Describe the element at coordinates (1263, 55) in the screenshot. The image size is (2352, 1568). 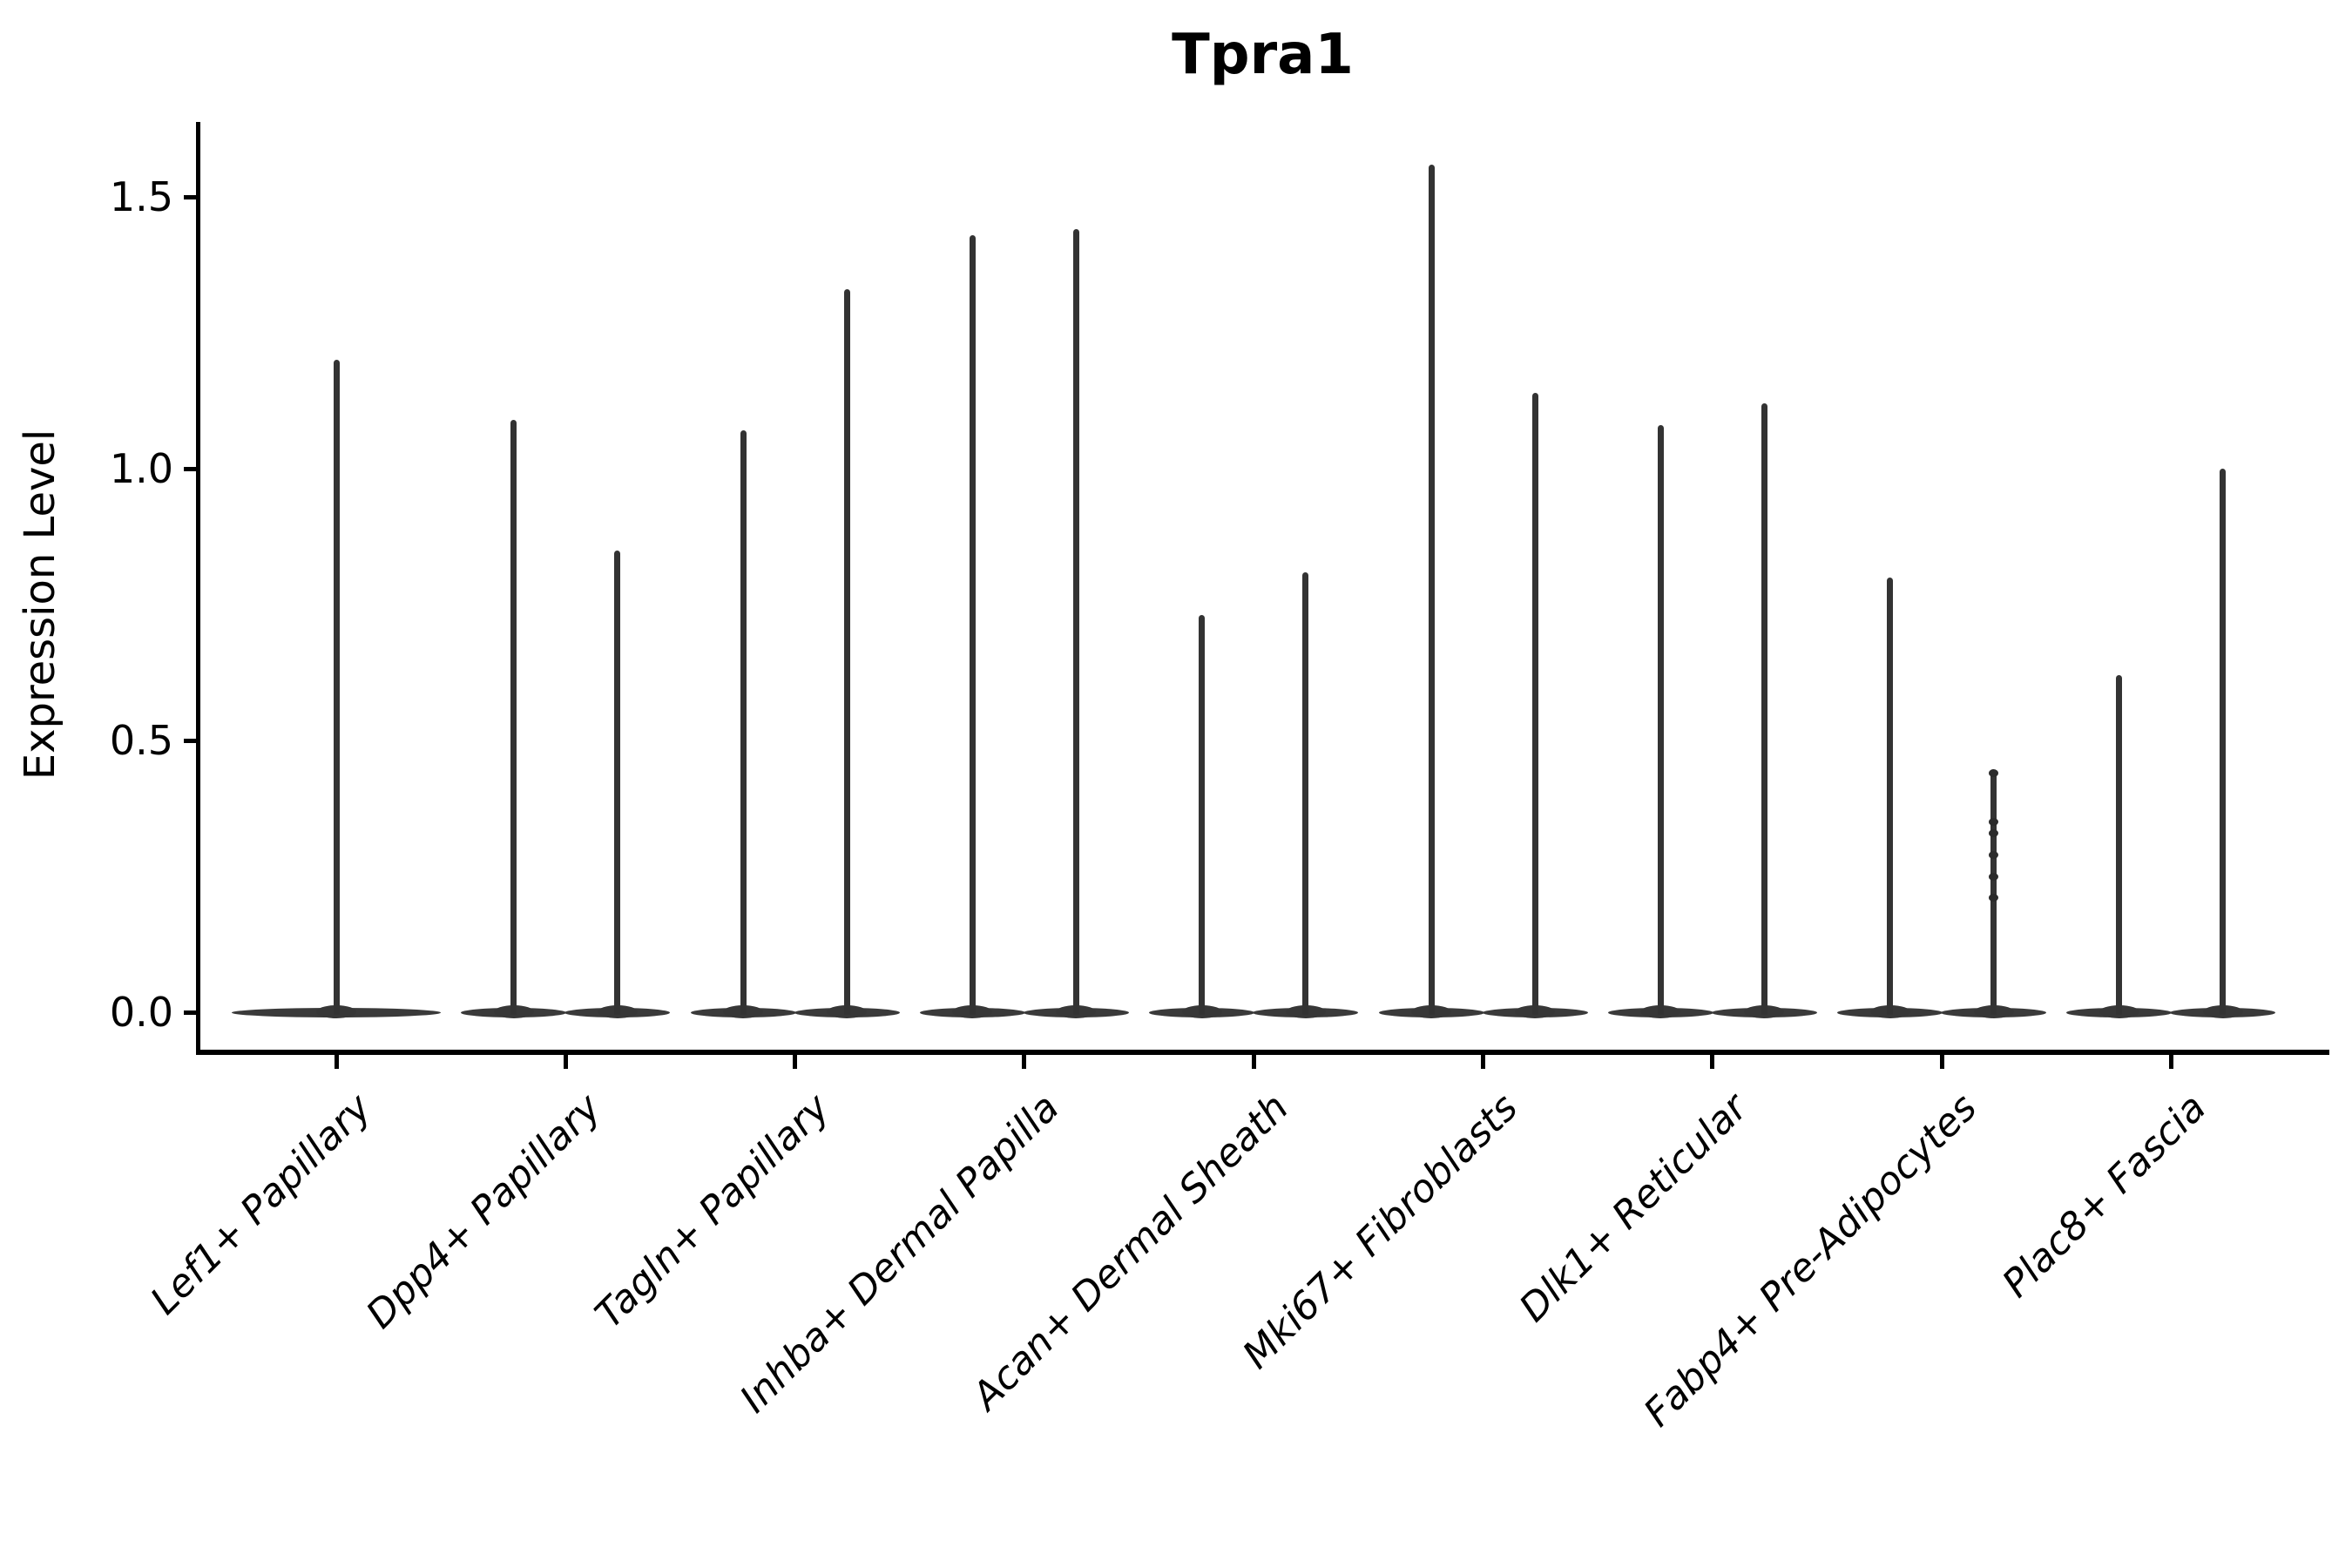
I see `chart-title: Tpra1` at that location.